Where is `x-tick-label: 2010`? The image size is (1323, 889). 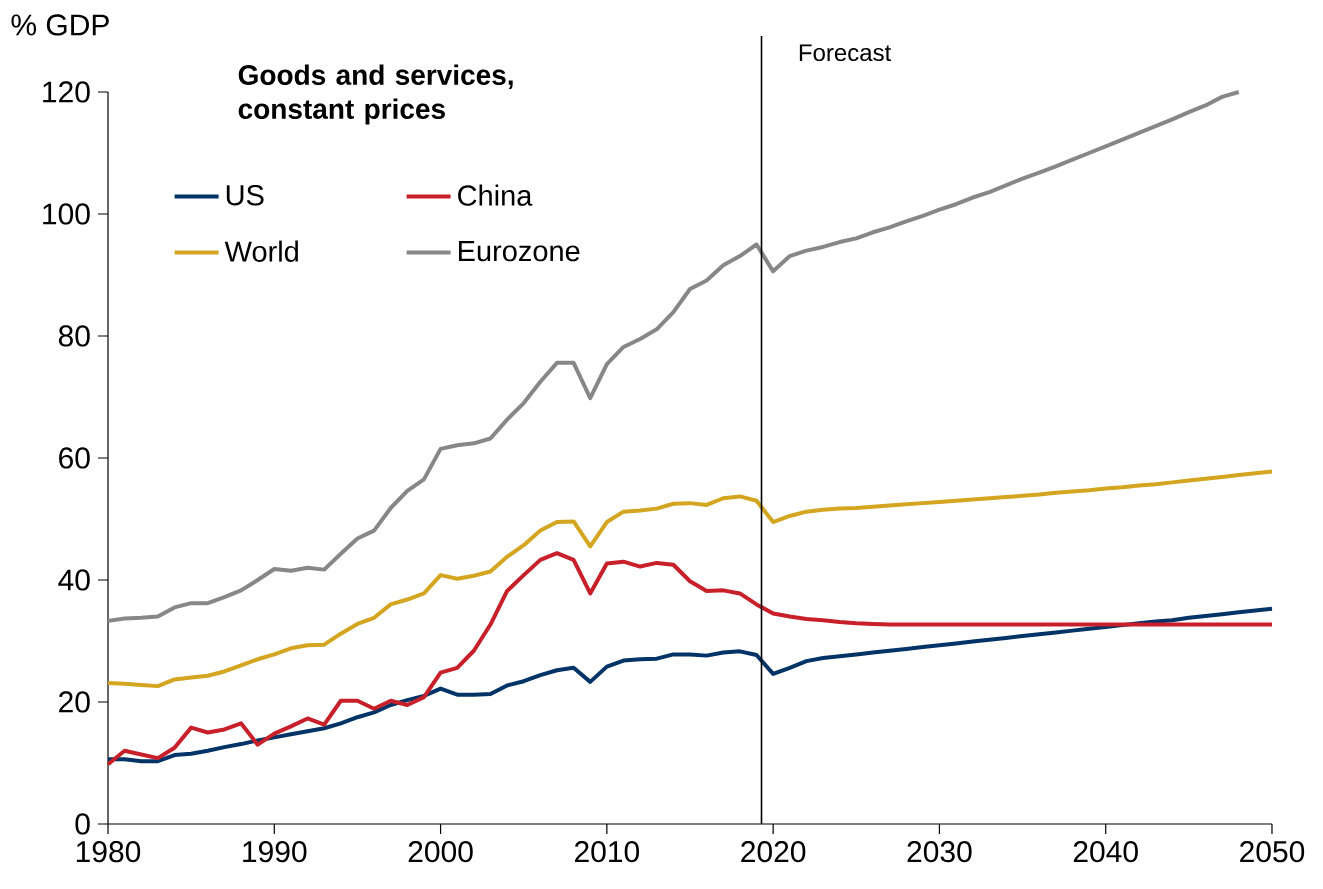 x-tick-label: 2010 is located at coordinates (607, 852).